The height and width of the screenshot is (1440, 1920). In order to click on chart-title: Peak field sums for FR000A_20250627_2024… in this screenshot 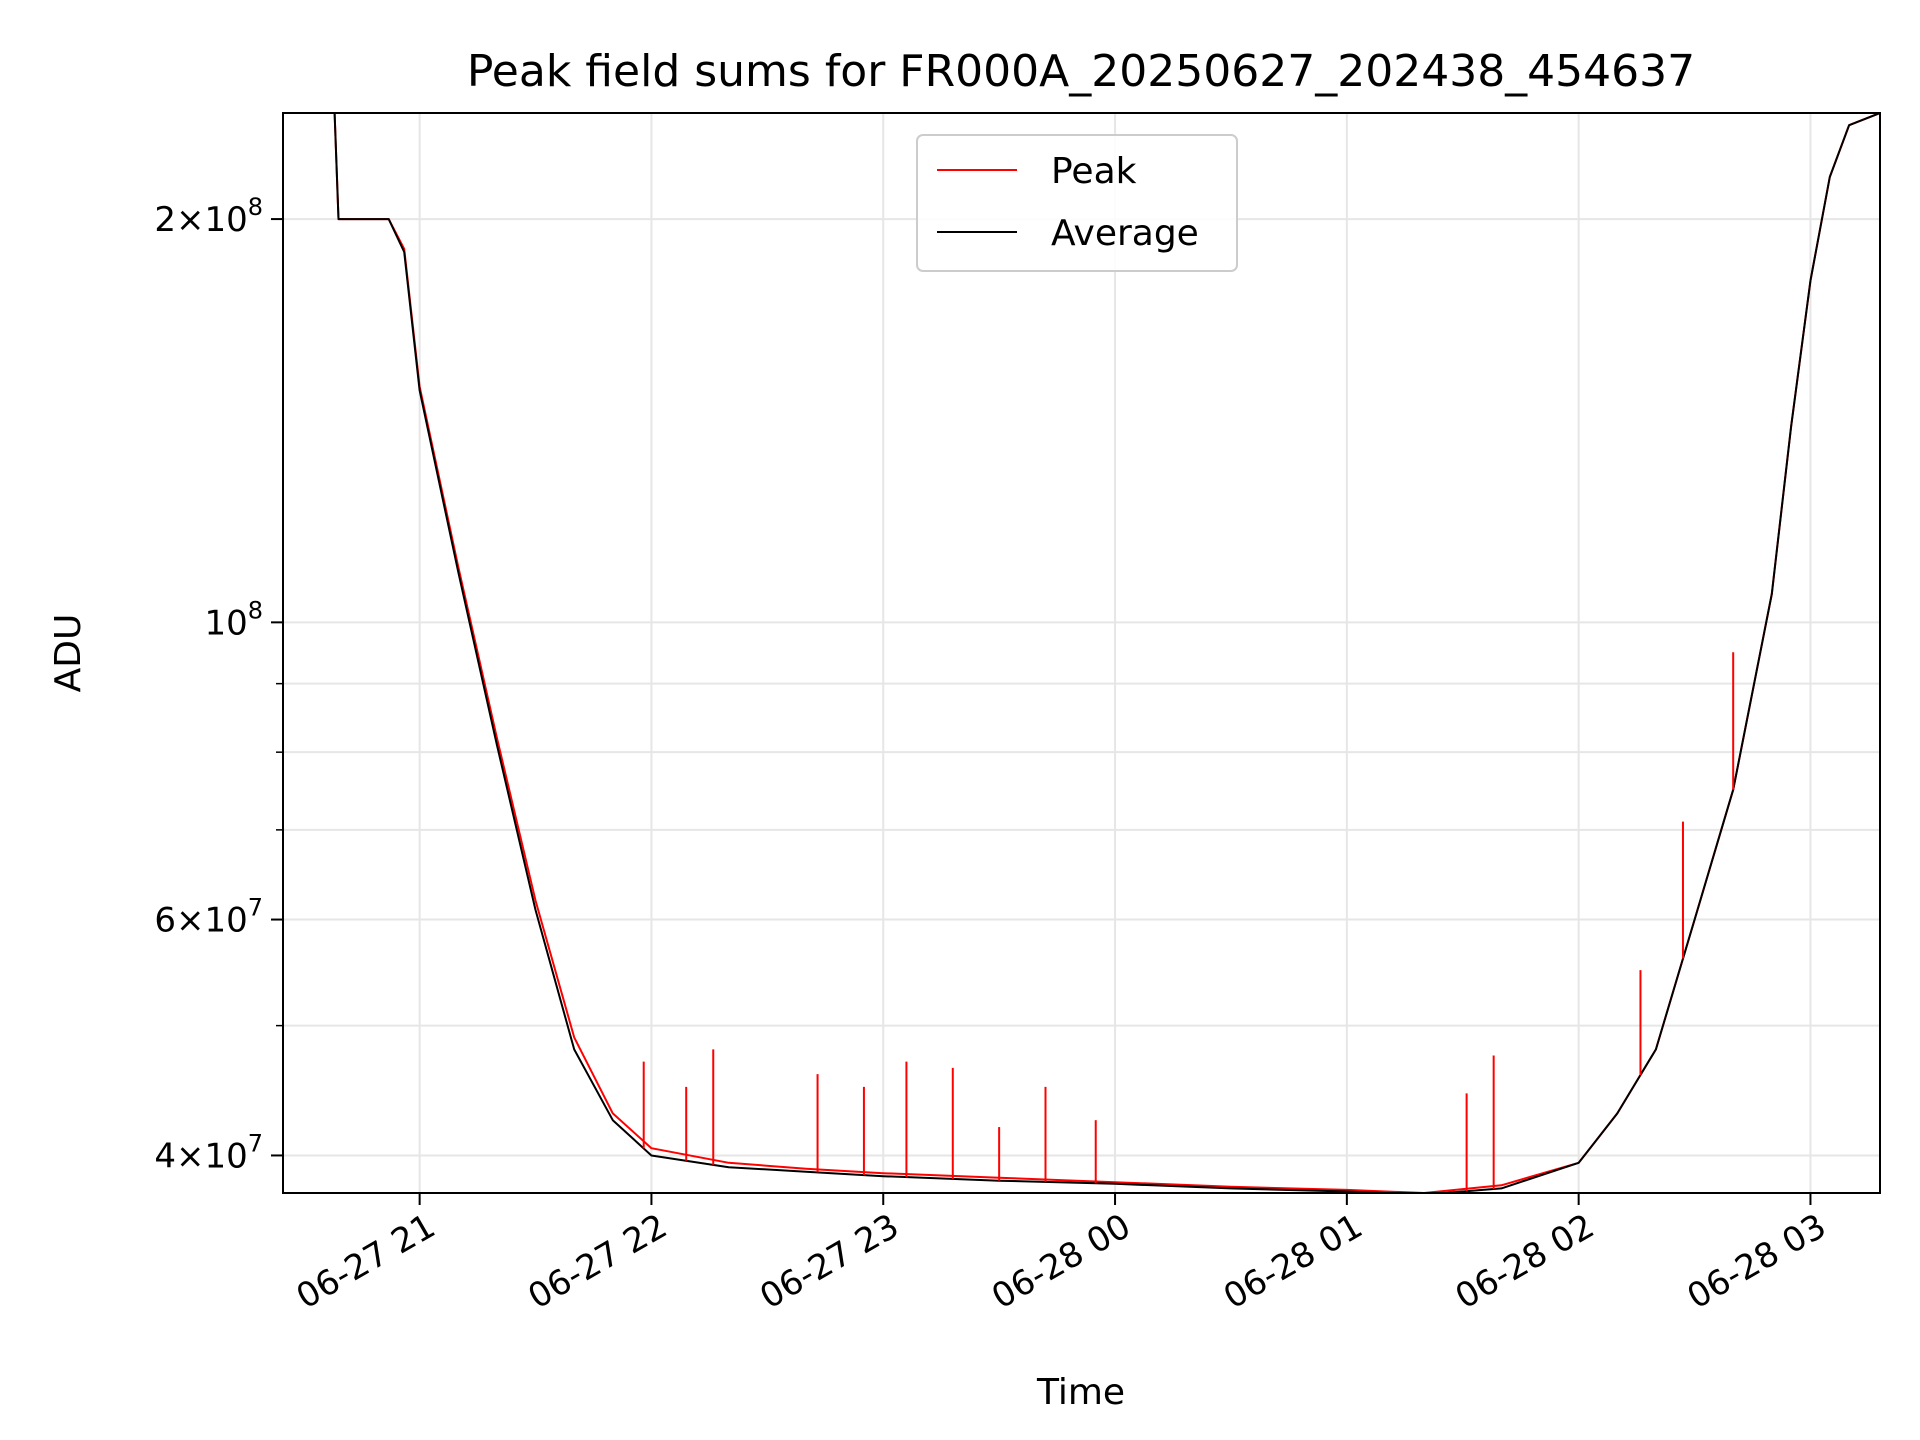, I will do `click(1081, 71)`.